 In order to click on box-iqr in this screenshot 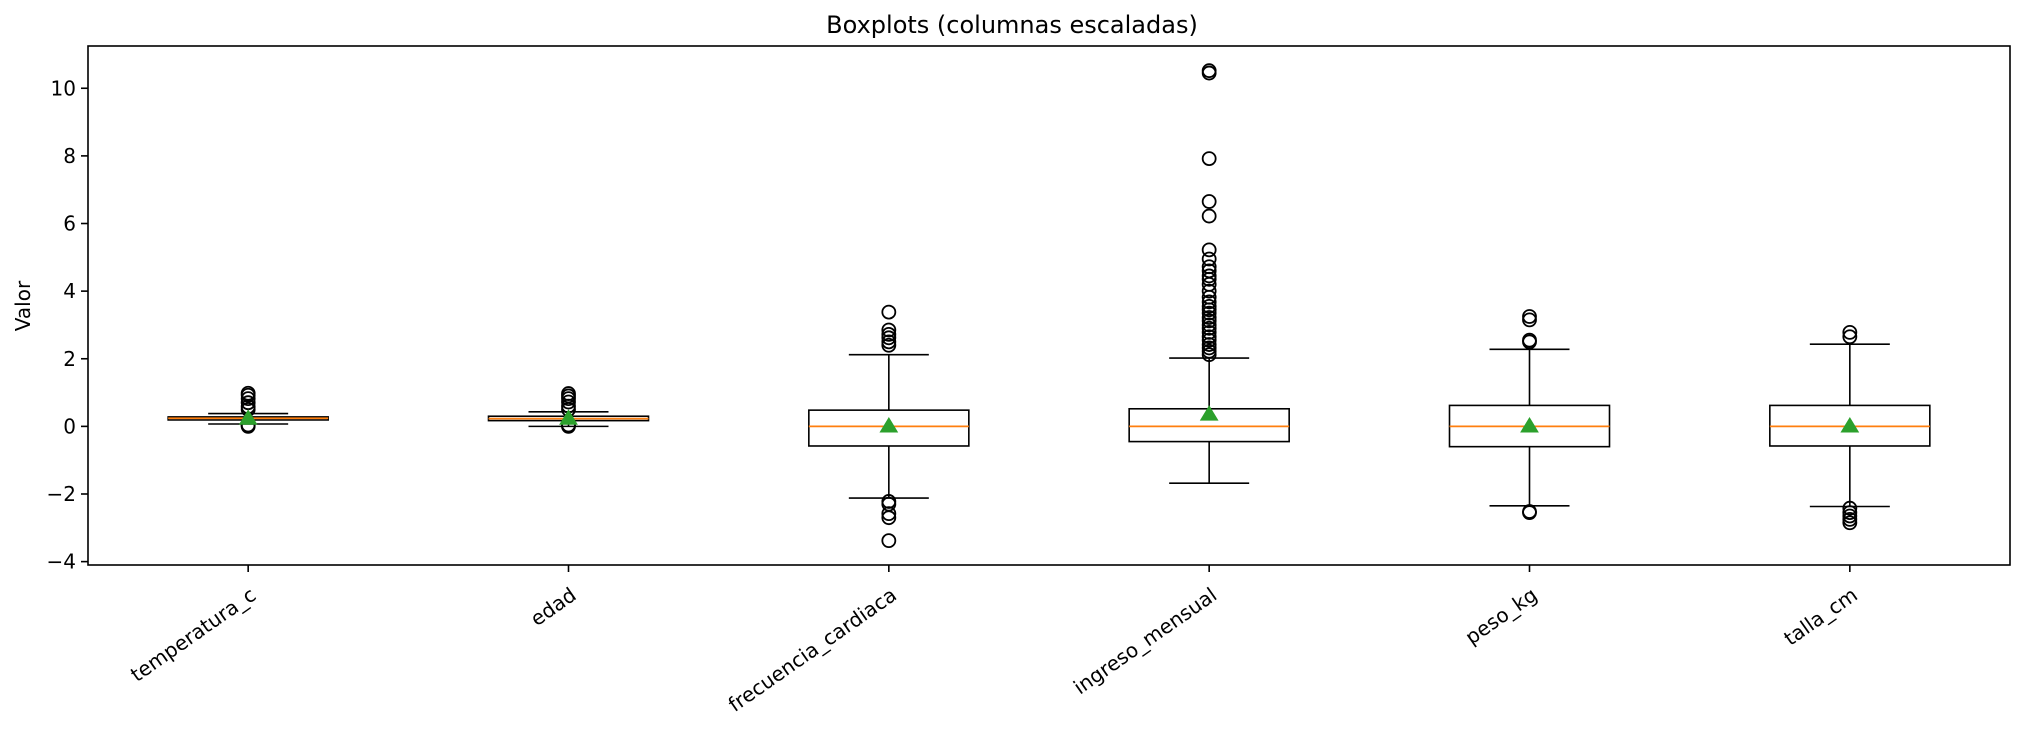, I will do `click(889, 428)`.